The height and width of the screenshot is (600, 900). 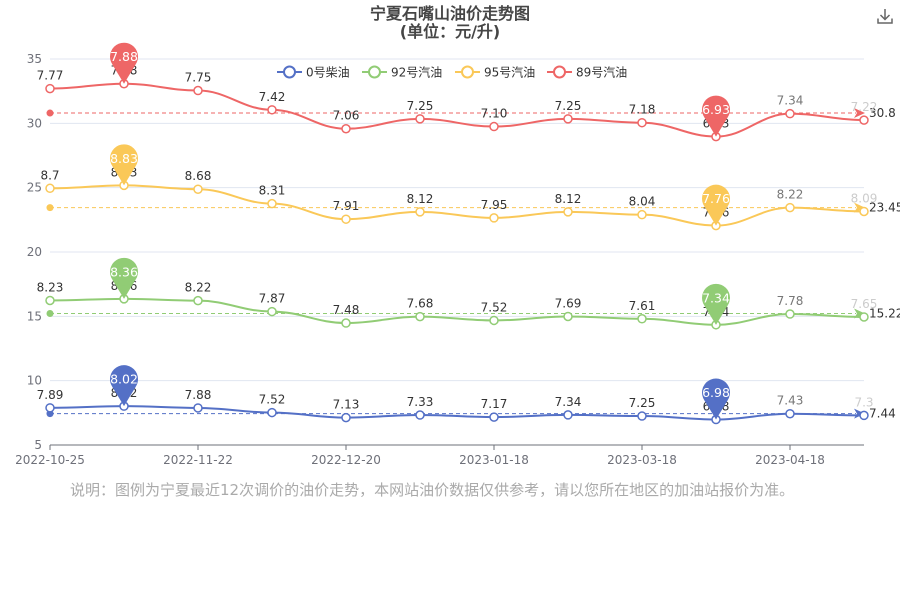 I want to click on x-tick-label: 2023-01-18, so click(x=494, y=460).